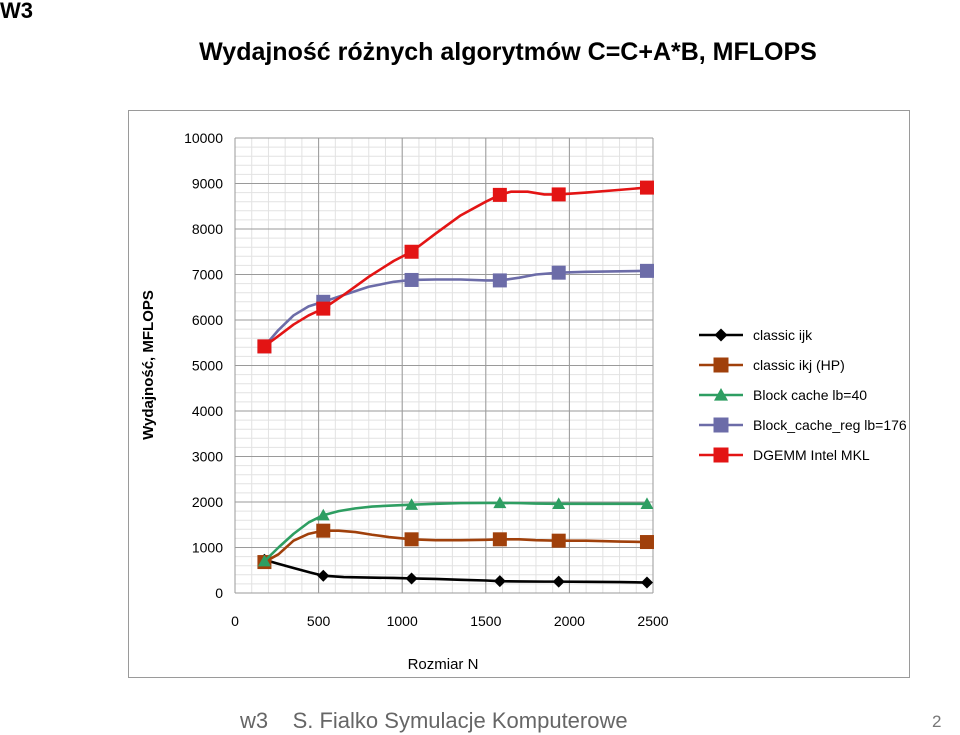 The image size is (960, 735). Describe the element at coordinates (830, 425) in the screenshot. I see `legend-label: Block_cache_reg lb=176` at that location.